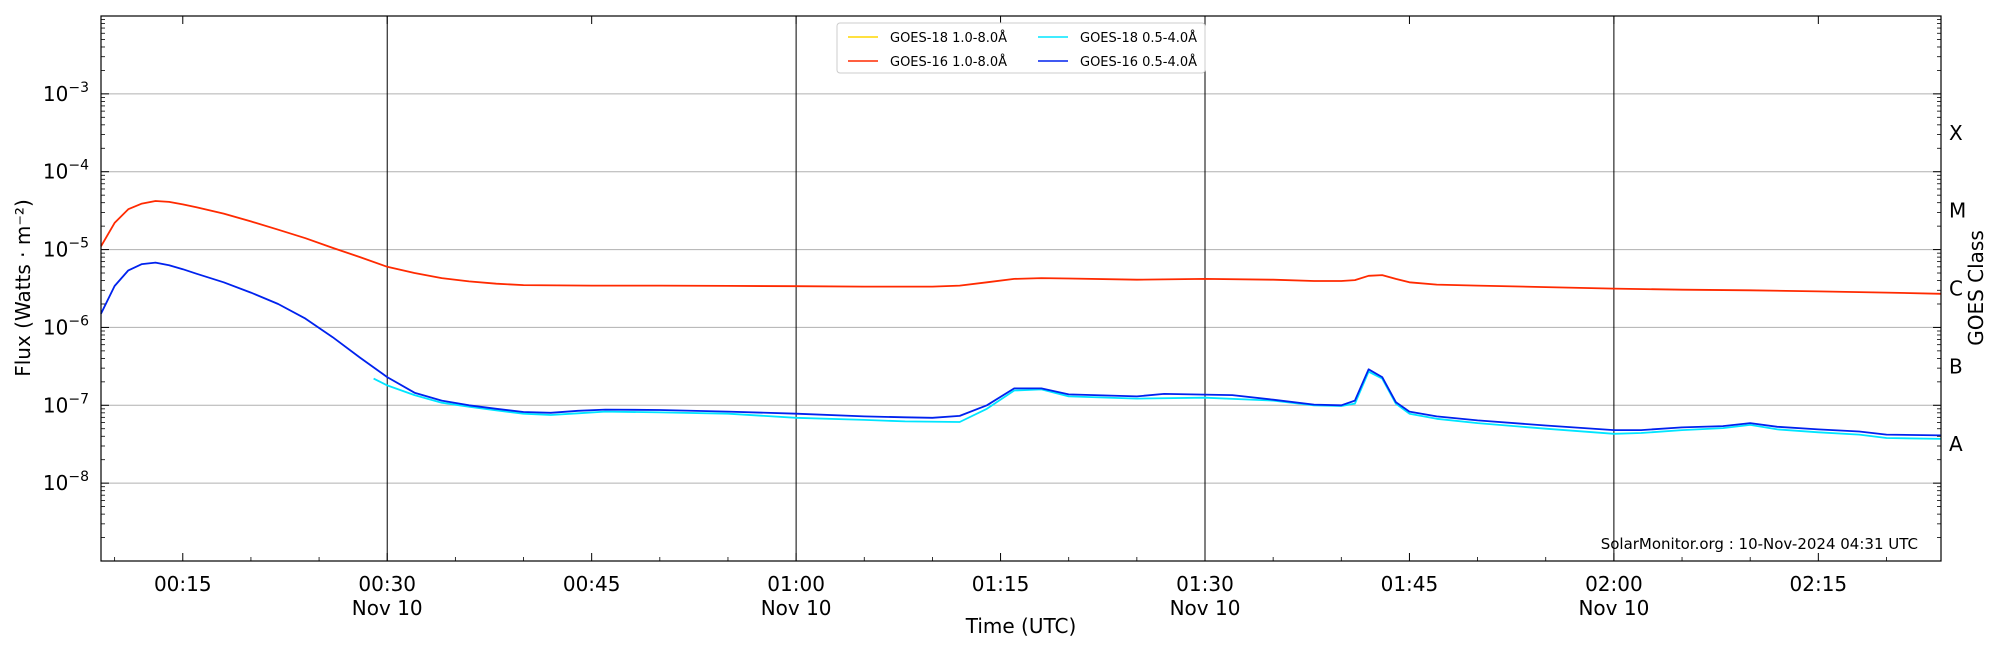 This screenshot has width=2000, height=650. Describe the element at coordinates (66, 404) in the screenshot. I see `y-tick-label: 10⁻⁷` at that location.